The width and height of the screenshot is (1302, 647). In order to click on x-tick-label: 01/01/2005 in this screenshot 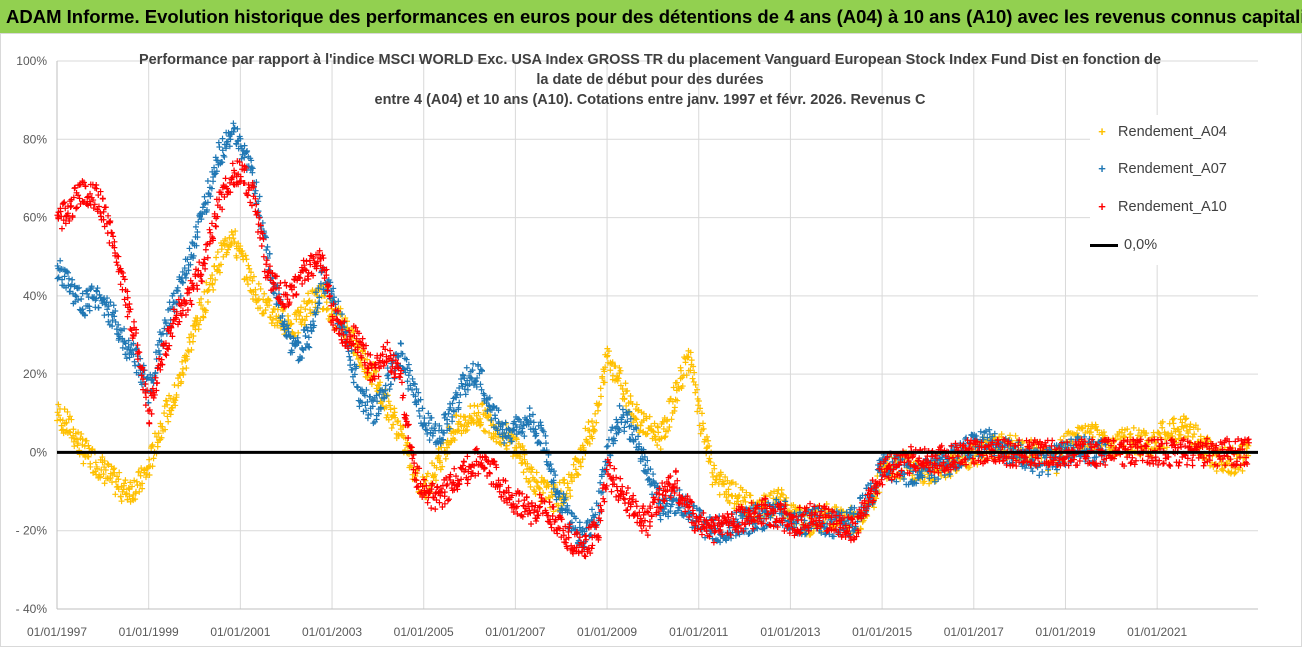, I will do `click(424, 632)`.